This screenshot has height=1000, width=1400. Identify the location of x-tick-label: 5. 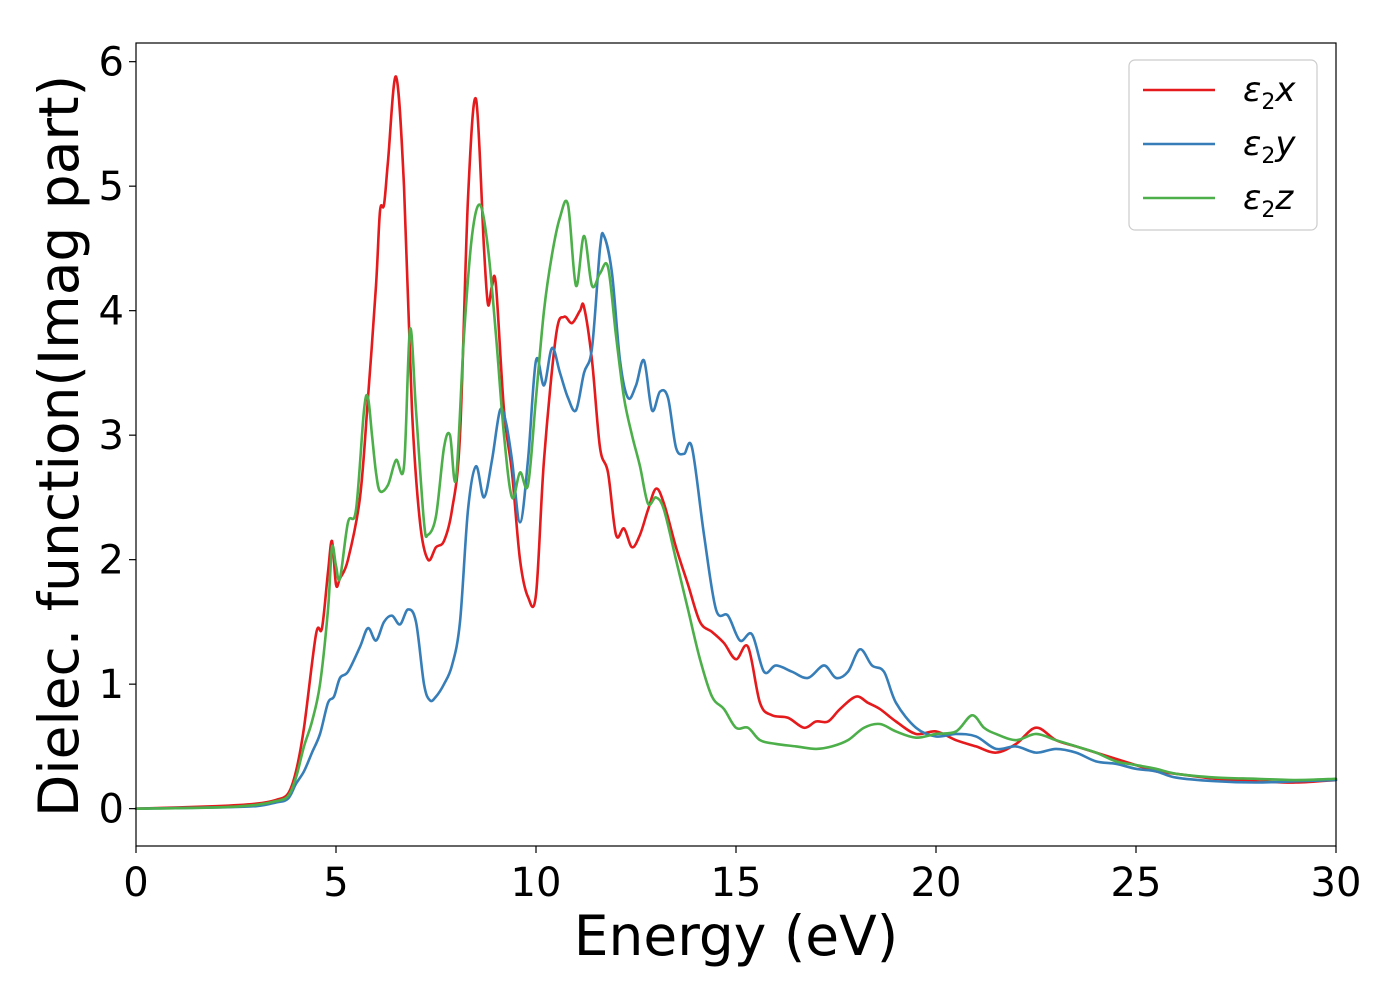
(335, 883).